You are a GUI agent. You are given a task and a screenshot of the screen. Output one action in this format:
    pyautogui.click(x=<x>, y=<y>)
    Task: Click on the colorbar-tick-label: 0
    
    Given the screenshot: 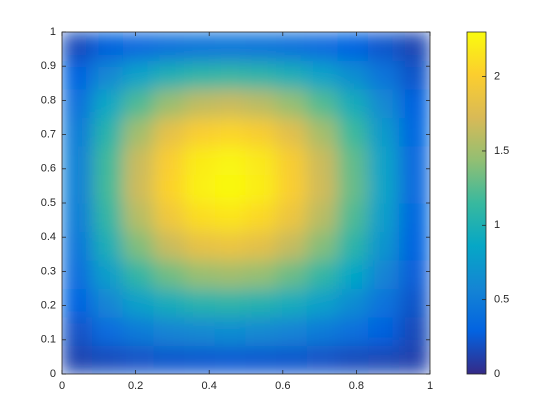 What is the action you would take?
    pyautogui.click(x=497, y=374)
    